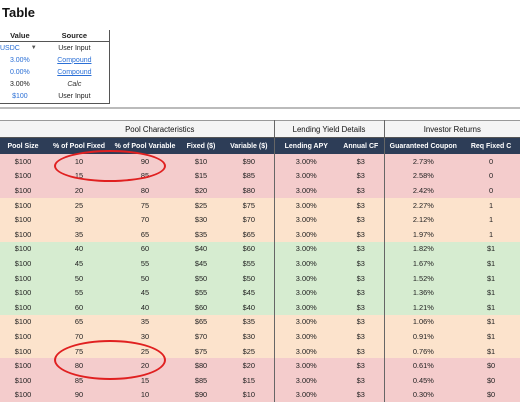 The height and width of the screenshot is (402, 520). What do you see at coordinates (423, 351) in the screenshot?
I see `table-cell: 0.76%` at bounding box center [423, 351].